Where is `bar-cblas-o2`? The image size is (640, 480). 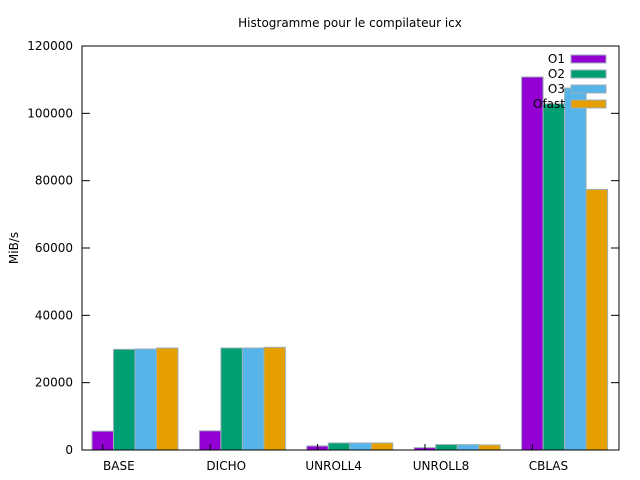
bar-cblas-o2 is located at coordinates (554, 277).